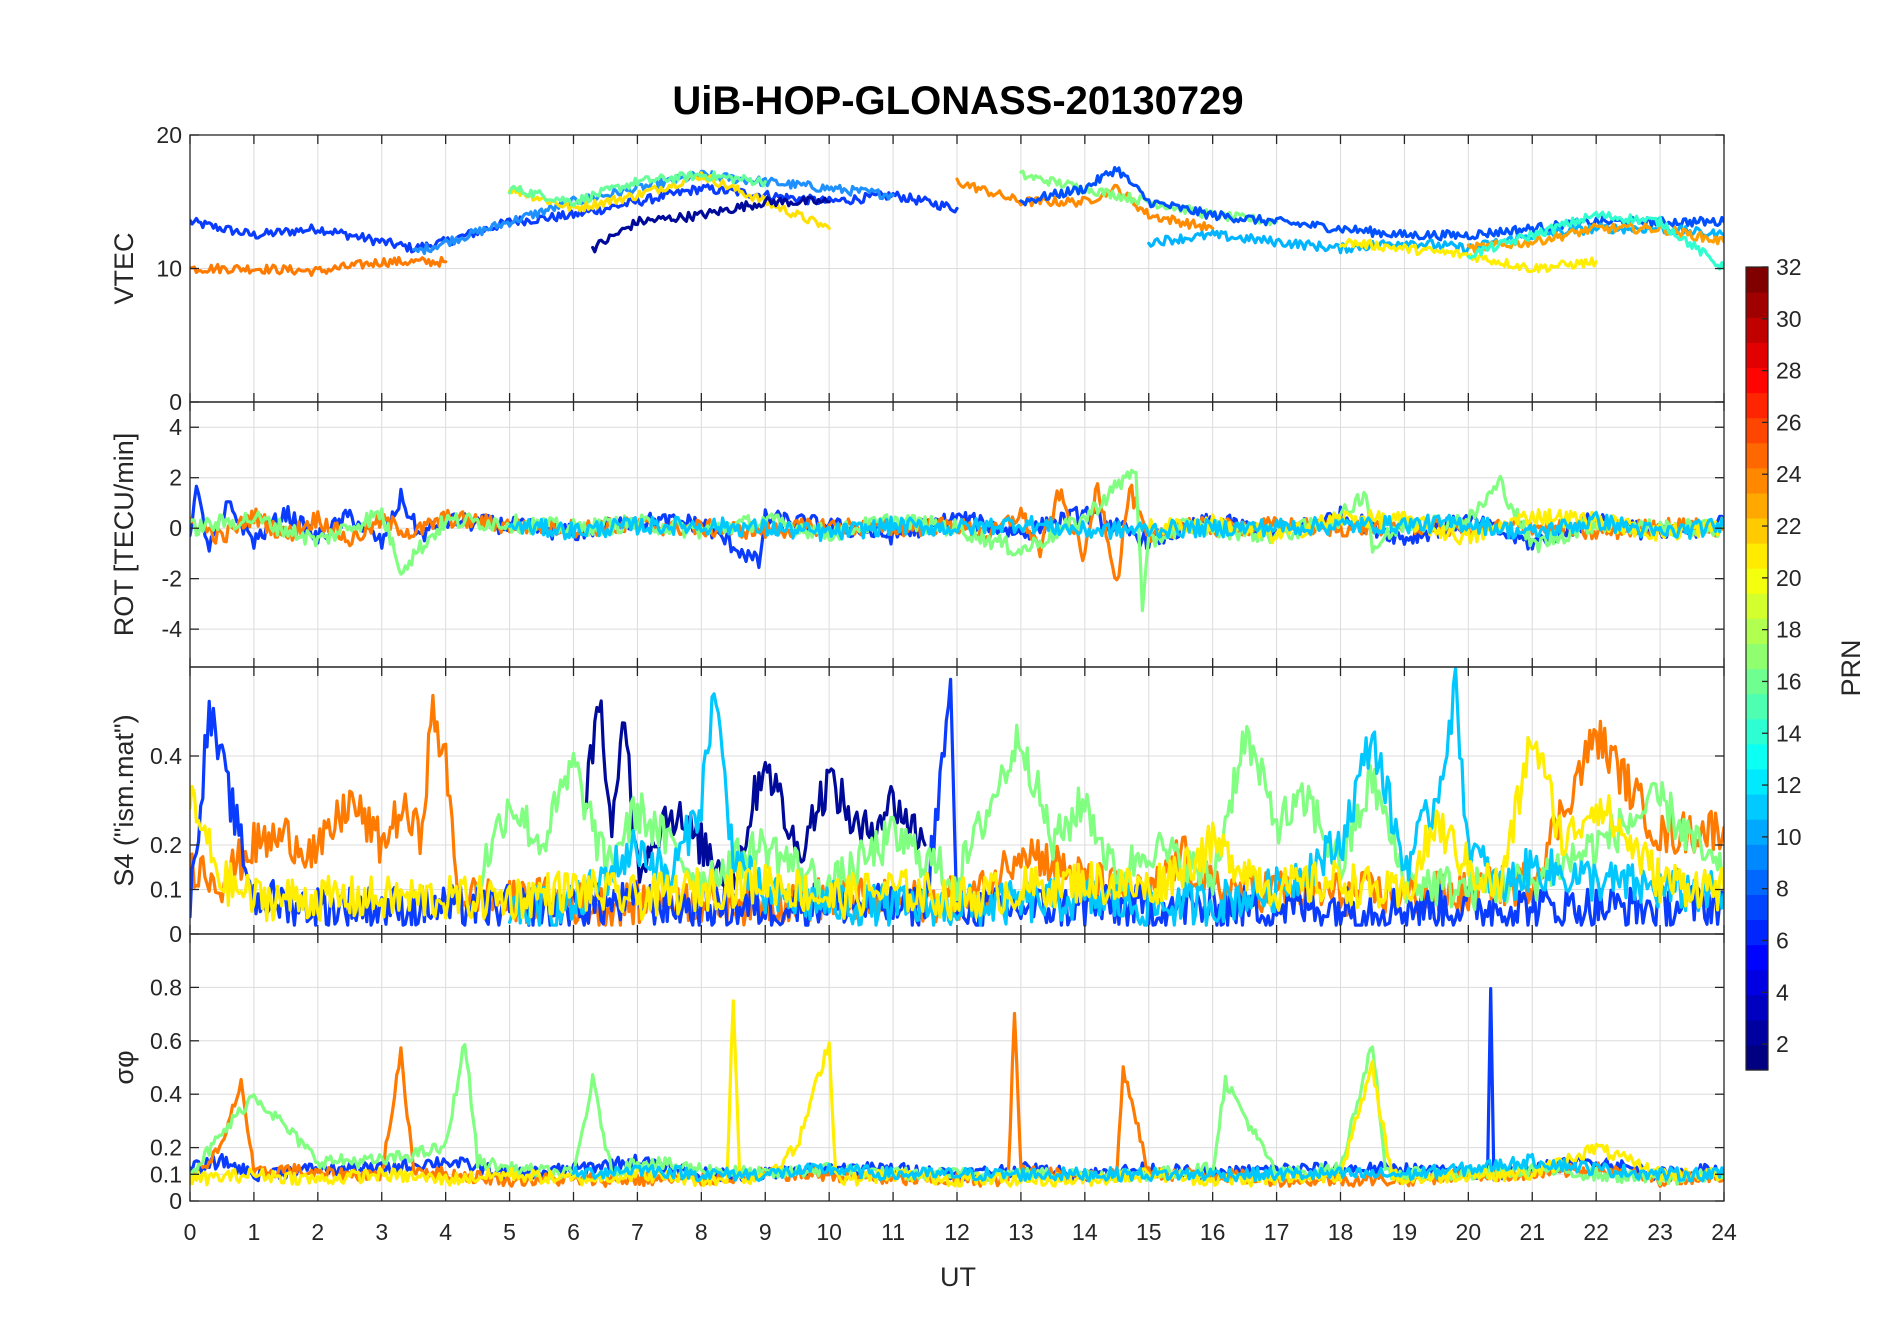 Image resolution: width=1902 pixels, height=1330 pixels. Describe the element at coordinates (169, 135) in the screenshot. I see `y-tick-label: 20` at that location.